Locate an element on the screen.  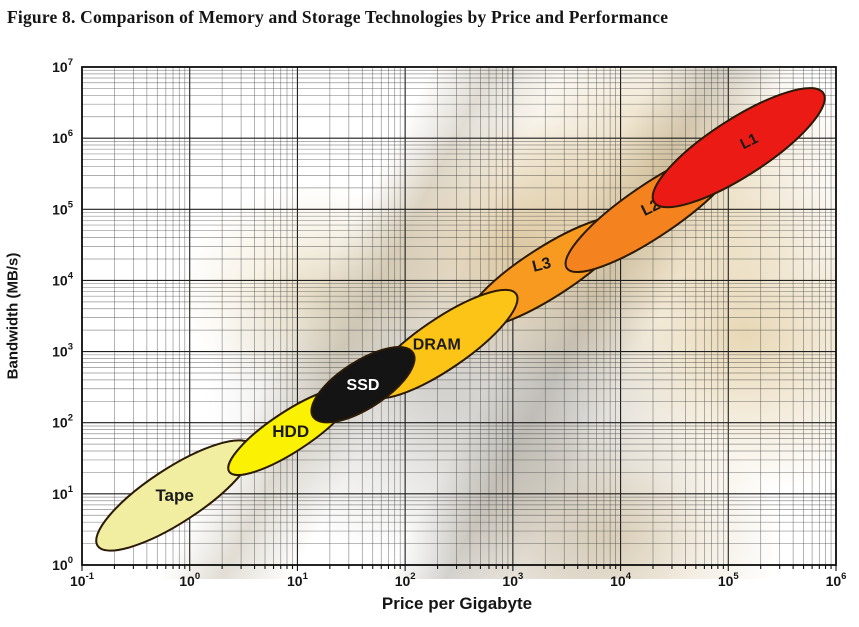
label-l3: L3 is located at coordinates (542, 265).